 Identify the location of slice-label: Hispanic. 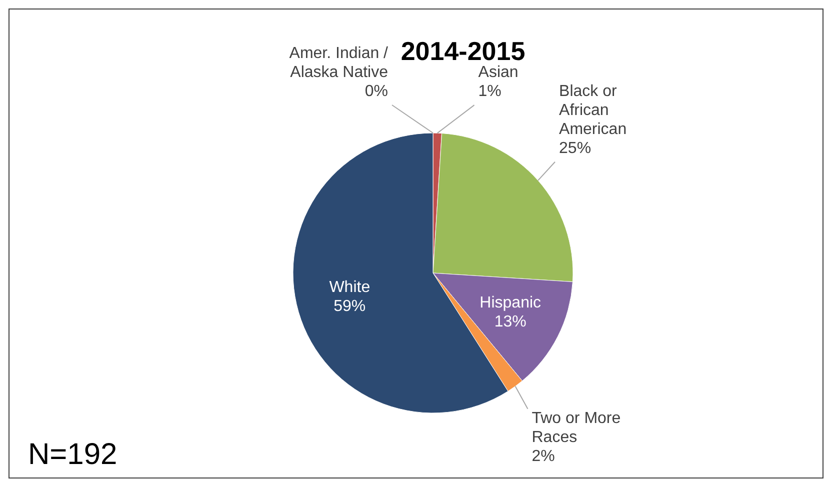
(511, 303).